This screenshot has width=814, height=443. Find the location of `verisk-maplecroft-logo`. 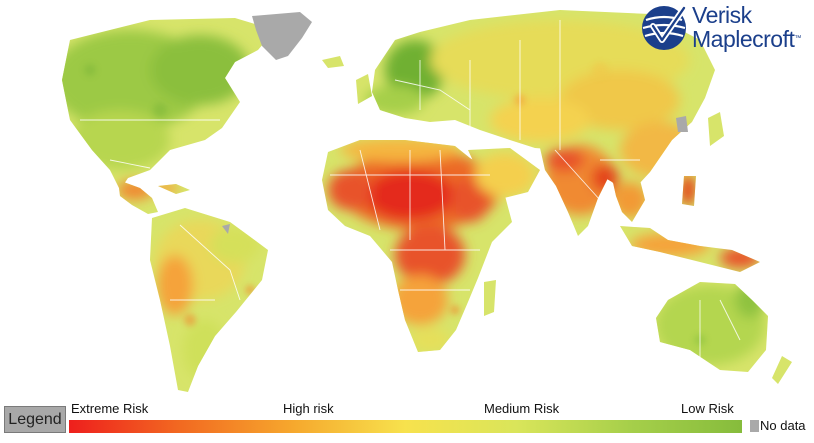

verisk-maplecroft-logo is located at coordinates (664, 27).